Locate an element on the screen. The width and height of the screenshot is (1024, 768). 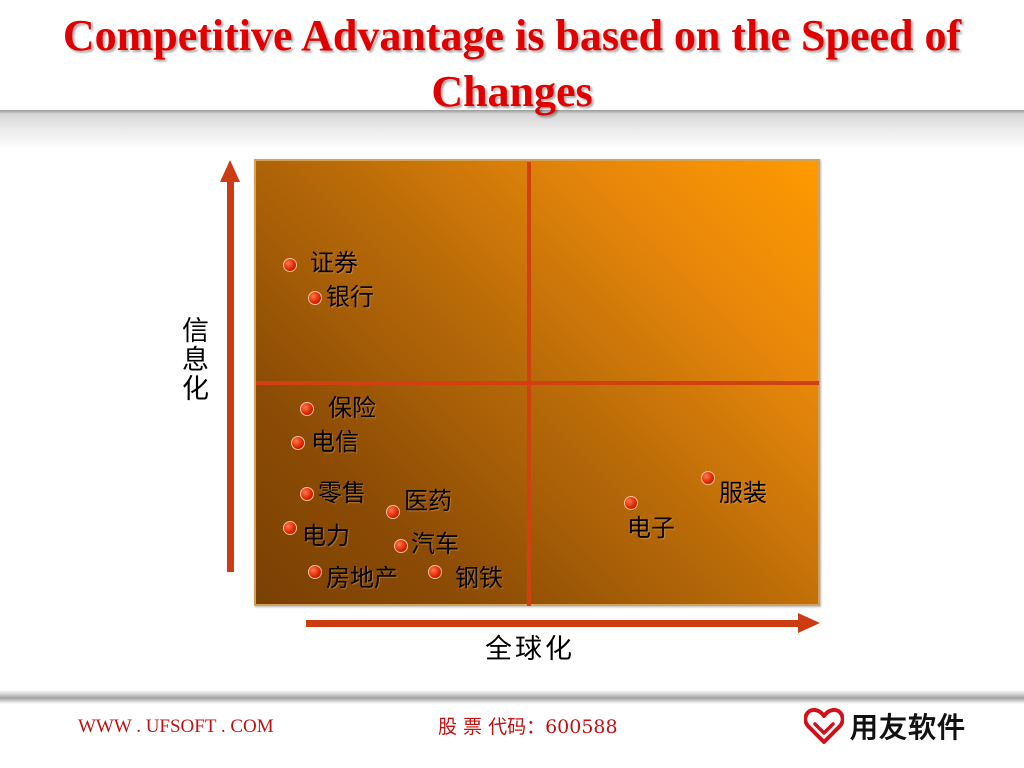
footer-stock-code: 股 票 代码：600588 is located at coordinates (528, 727).